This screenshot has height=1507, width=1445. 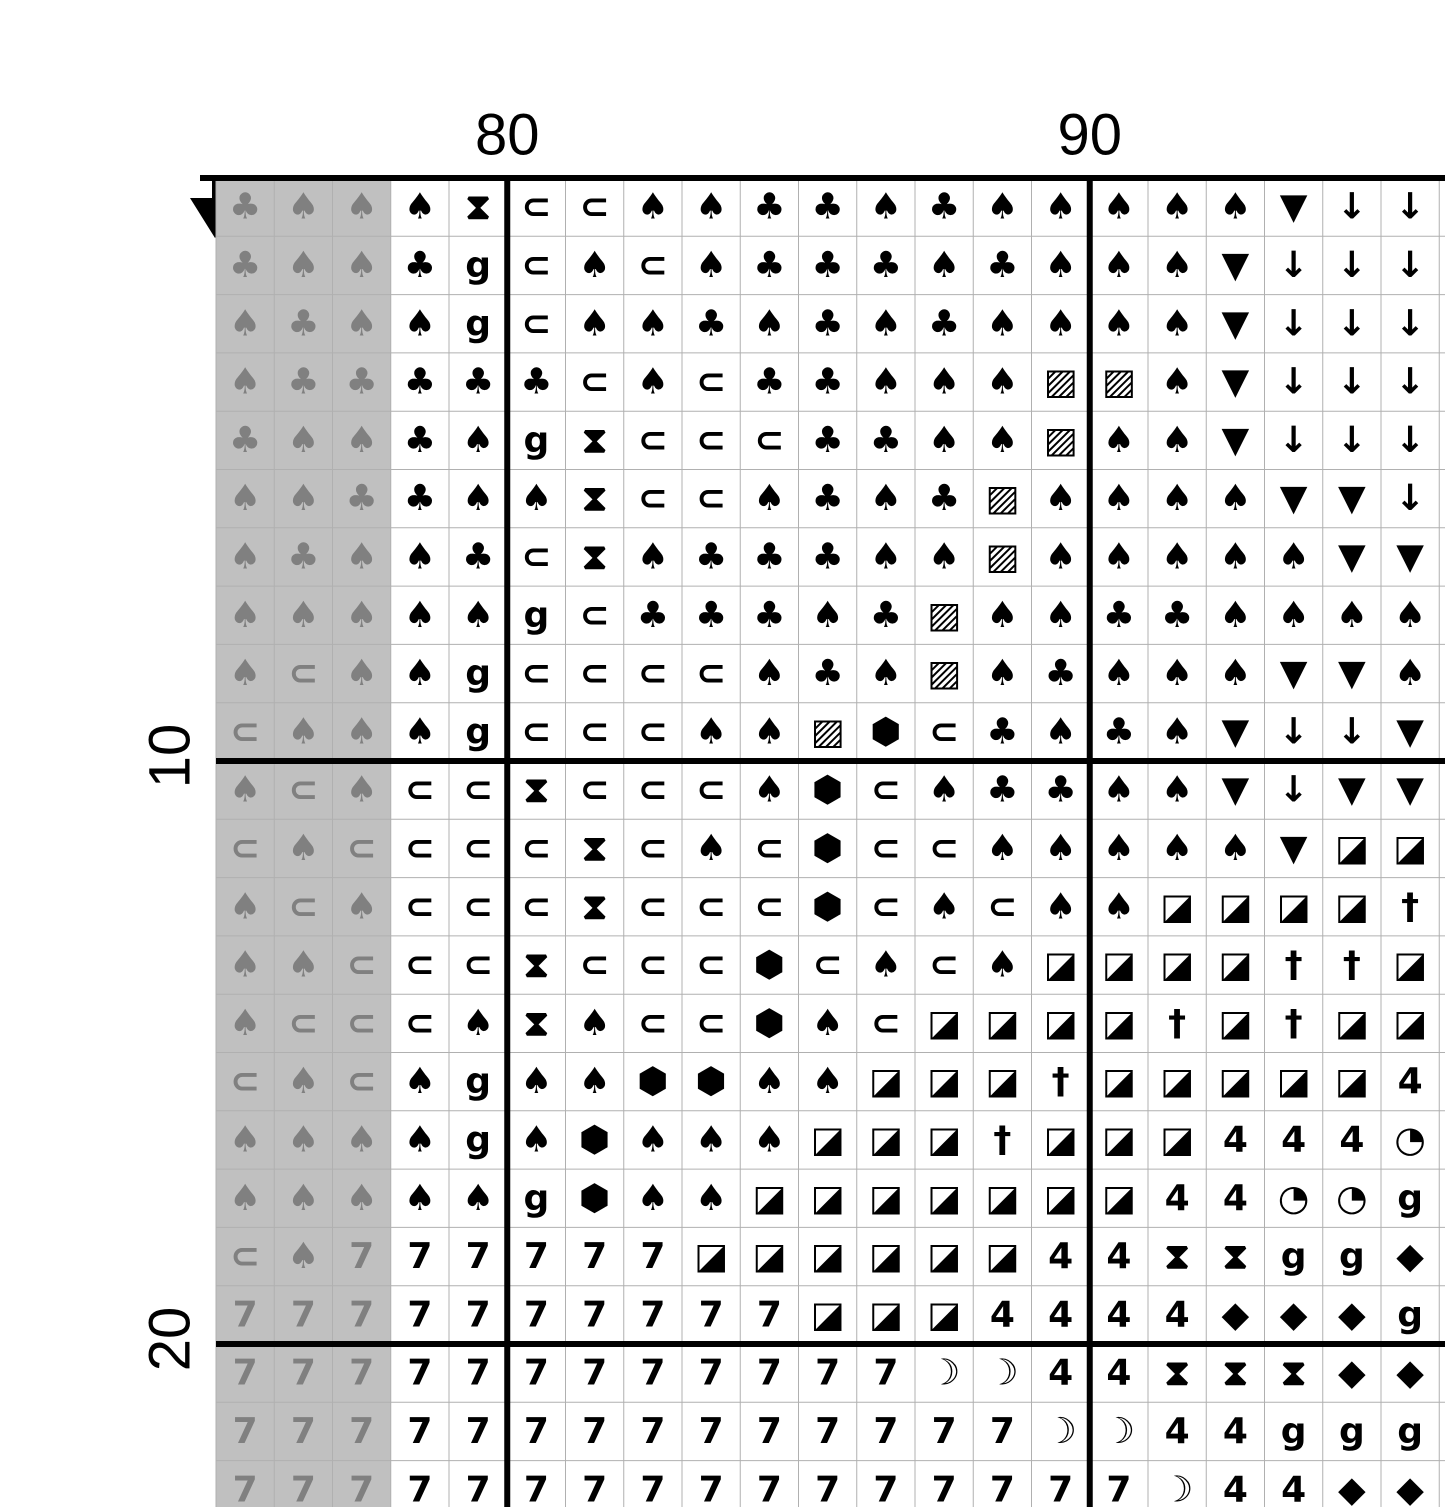 I want to click on stitch-symbol: ⬢, so click(x=769, y=1023).